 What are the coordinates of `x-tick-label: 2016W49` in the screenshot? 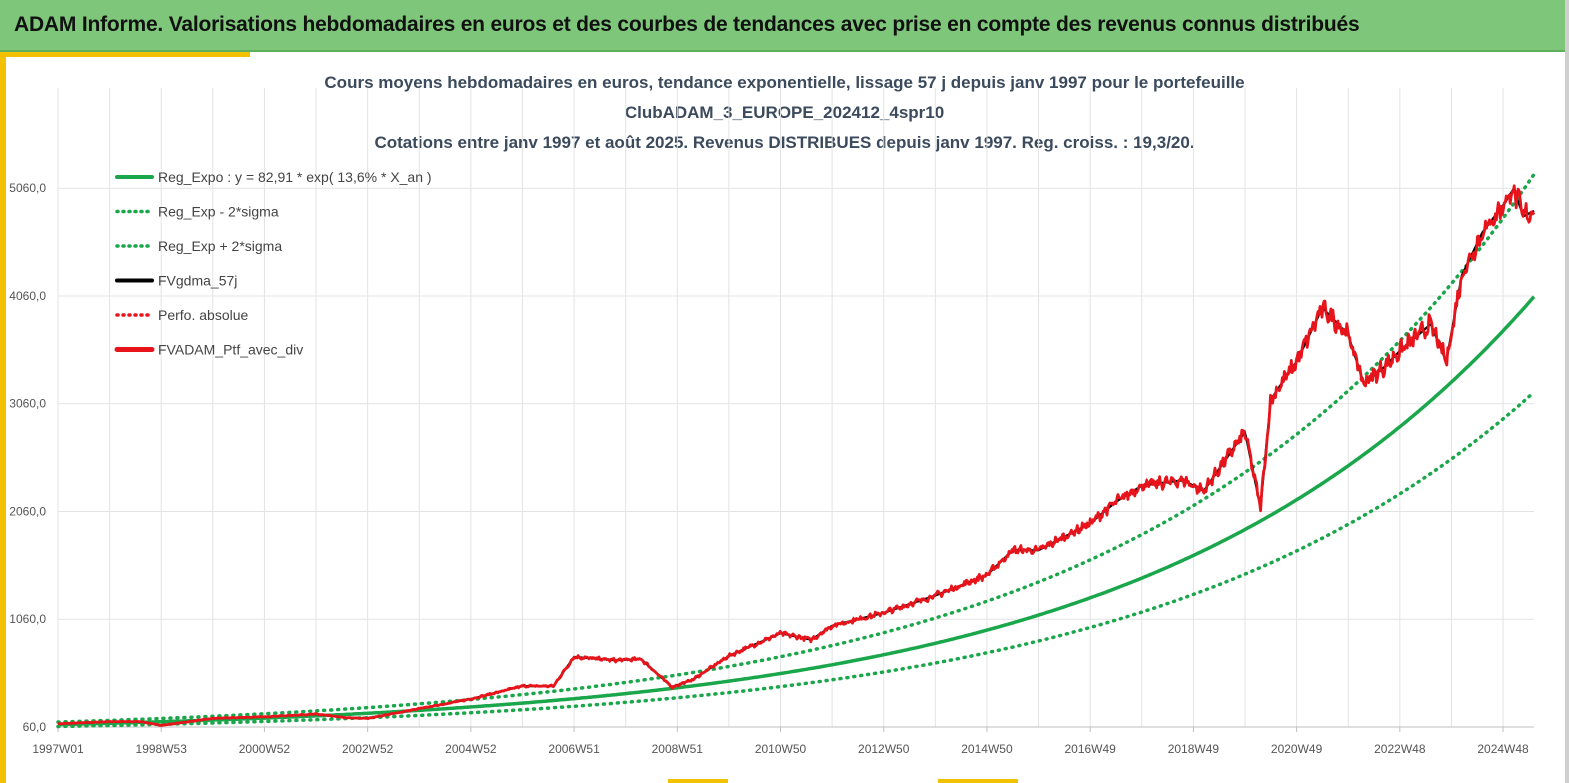 It's located at (1090, 749).